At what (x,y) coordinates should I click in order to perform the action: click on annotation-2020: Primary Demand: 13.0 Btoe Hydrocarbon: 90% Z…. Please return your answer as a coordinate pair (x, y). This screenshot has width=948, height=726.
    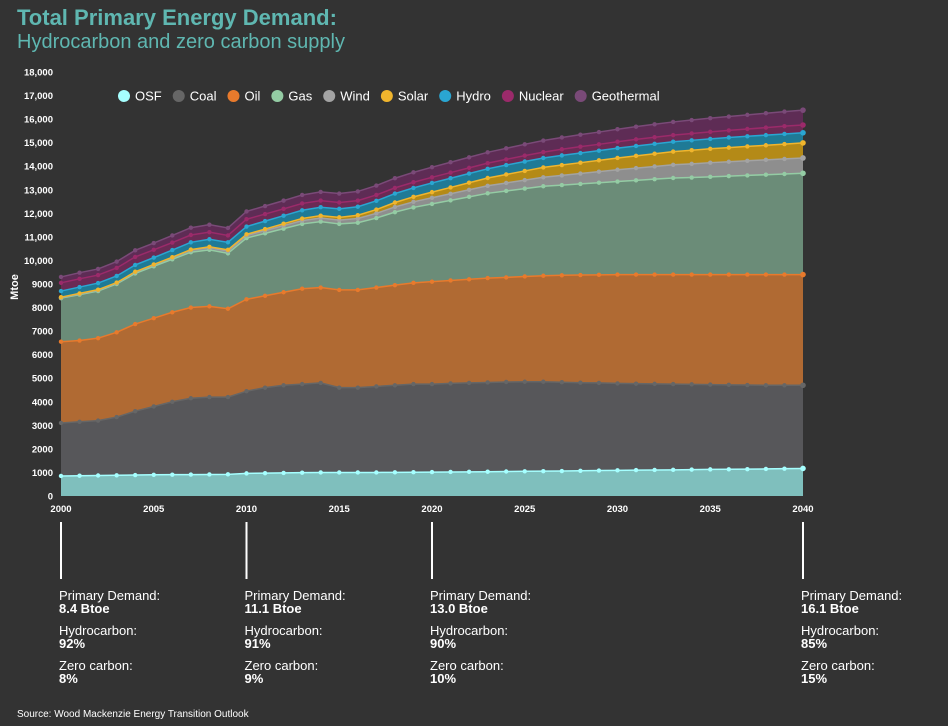
    Looking at the image, I should click on (480, 641).